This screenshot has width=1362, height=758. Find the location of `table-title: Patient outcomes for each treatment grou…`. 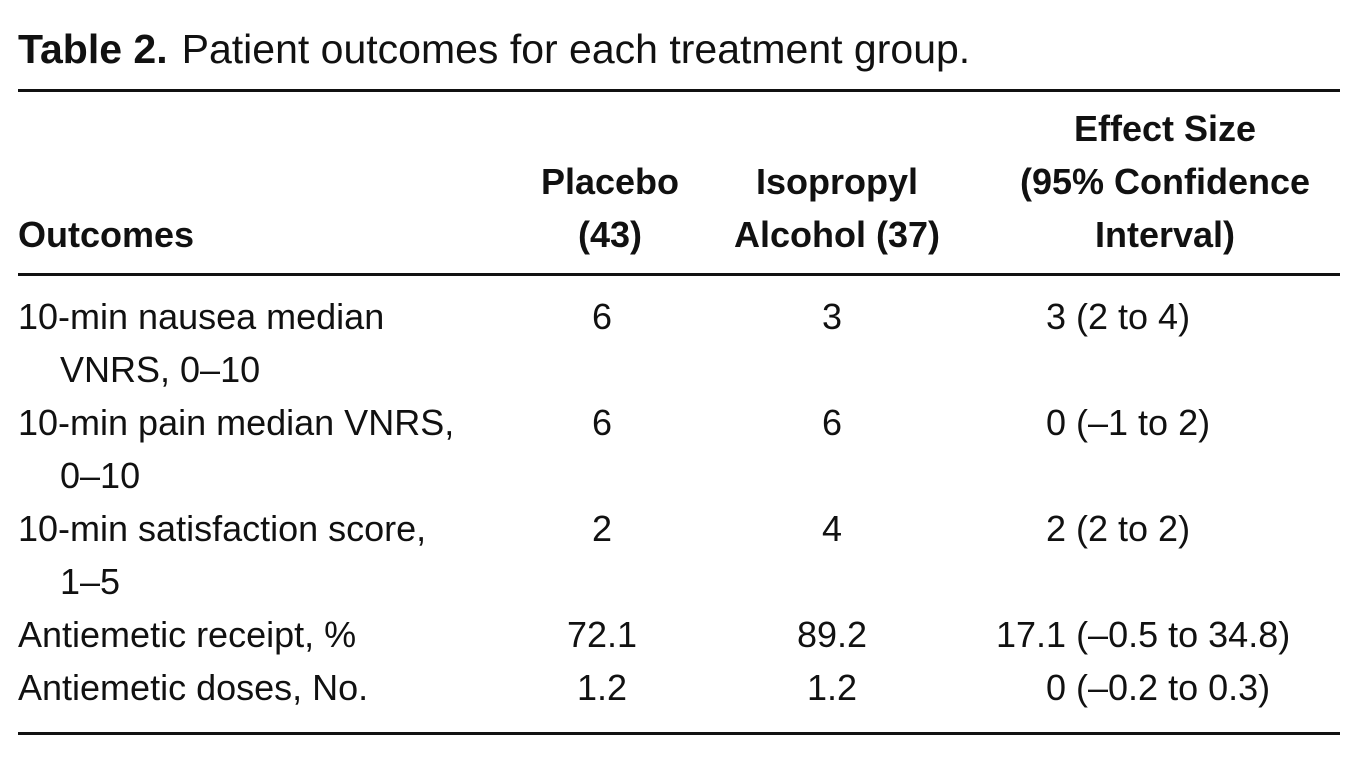

table-title: Patient outcomes for each treatment grou… is located at coordinates (576, 49).